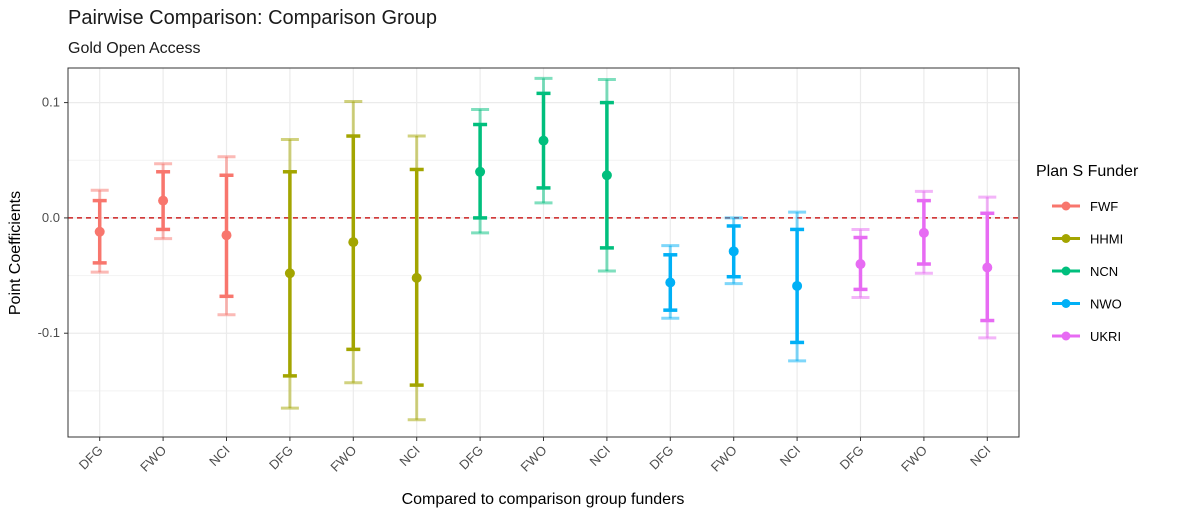 Image resolution: width=1181 pixels, height=513 pixels. What do you see at coordinates (1104, 206) in the screenshot?
I see `legend-label: FWF` at bounding box center [1104, 206].